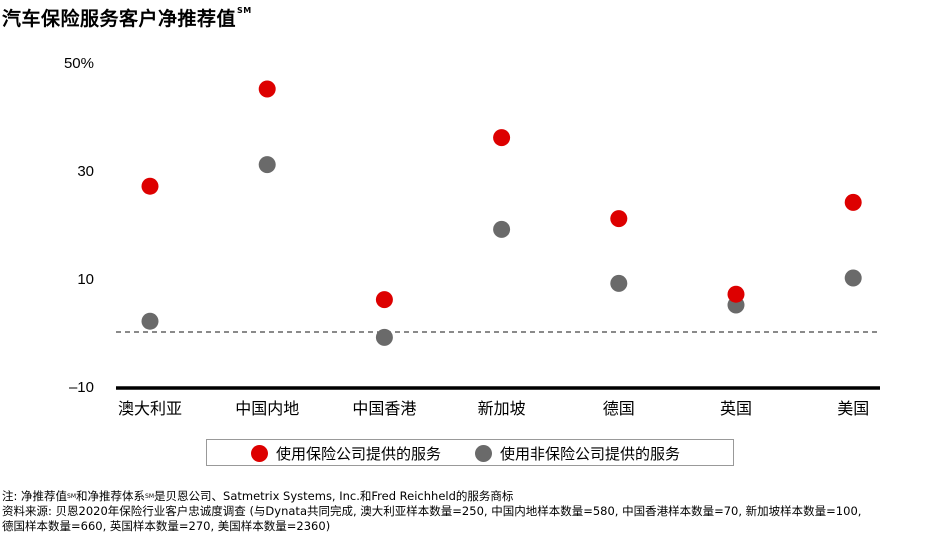  Describe the element at coordinates (619, 408) in the screenshot. I see `category-label: 德国` at that location.